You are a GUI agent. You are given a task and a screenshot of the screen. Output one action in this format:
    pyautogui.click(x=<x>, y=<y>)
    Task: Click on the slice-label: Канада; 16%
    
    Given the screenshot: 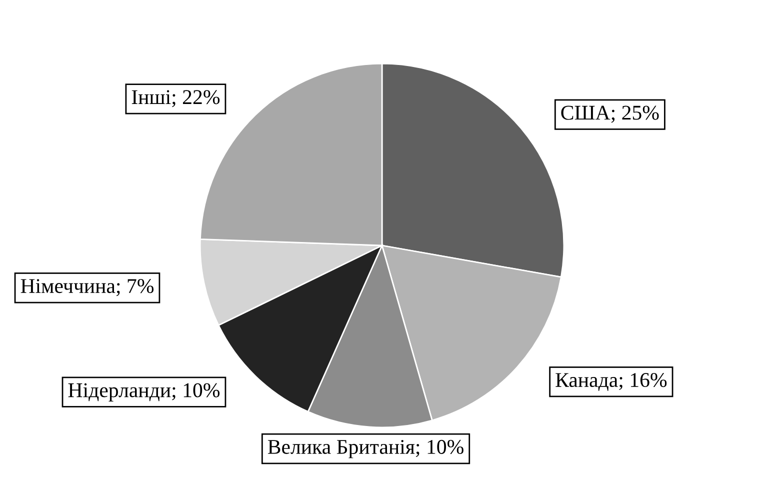 What is the action you would take?
    pyautogui.click(x=611, y=381)
    